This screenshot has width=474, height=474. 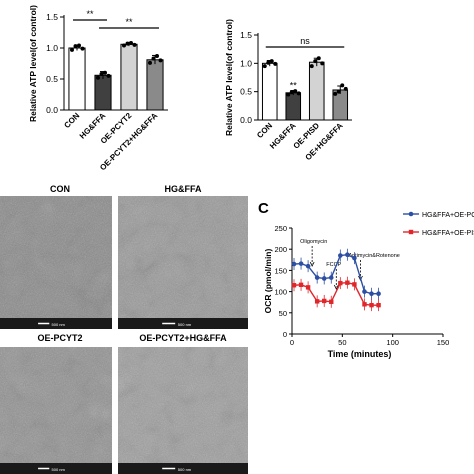 What do you see at coordinates (333, 265) in the screenshot?
I see `injection-label: FCCP` at bounding box center [333, 265].